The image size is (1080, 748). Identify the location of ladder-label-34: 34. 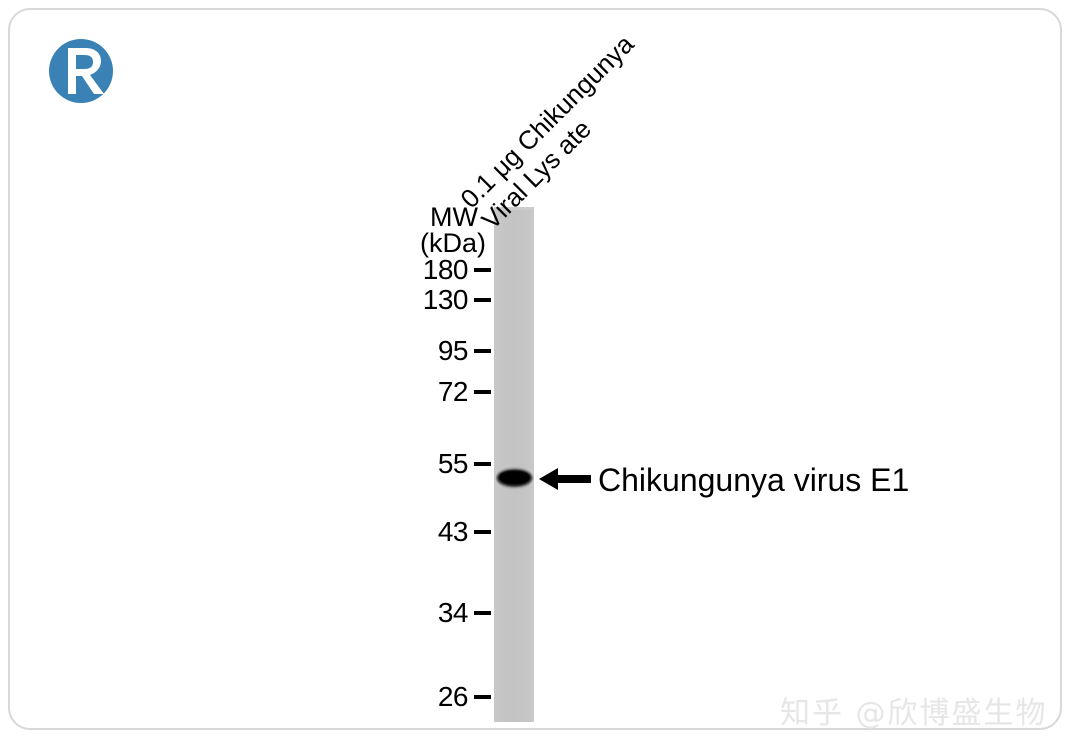
(453, 612).